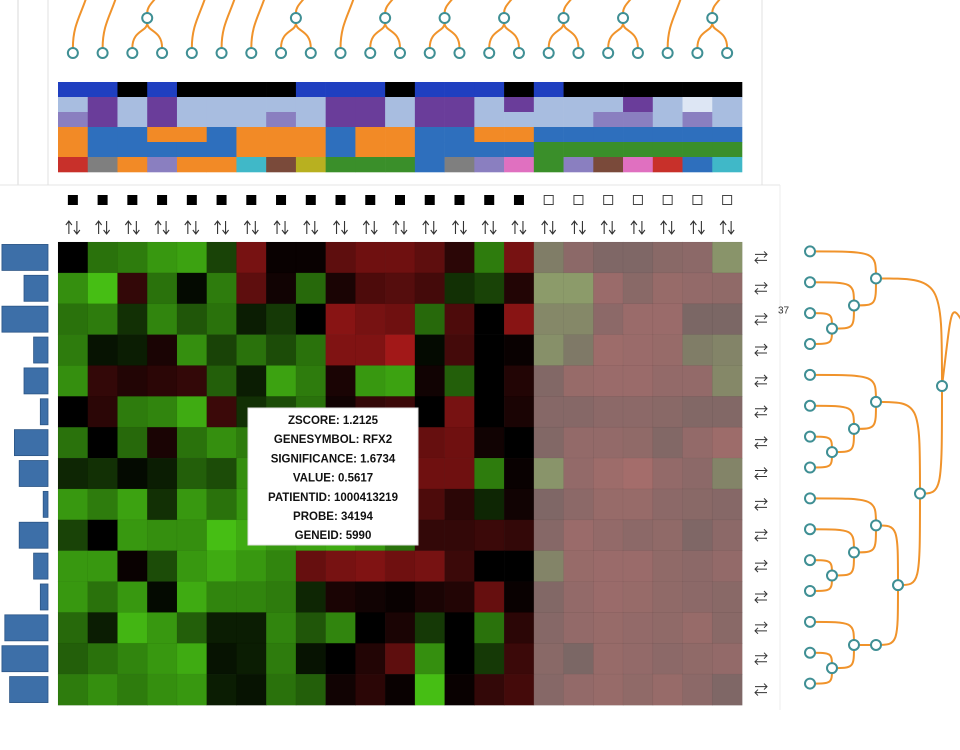 The width and height of the screenshot is (960, 750). What do you see at coordinates (333, 476) in the screenshot?
I see `tooltip-box` at bounding box center [333, 476].